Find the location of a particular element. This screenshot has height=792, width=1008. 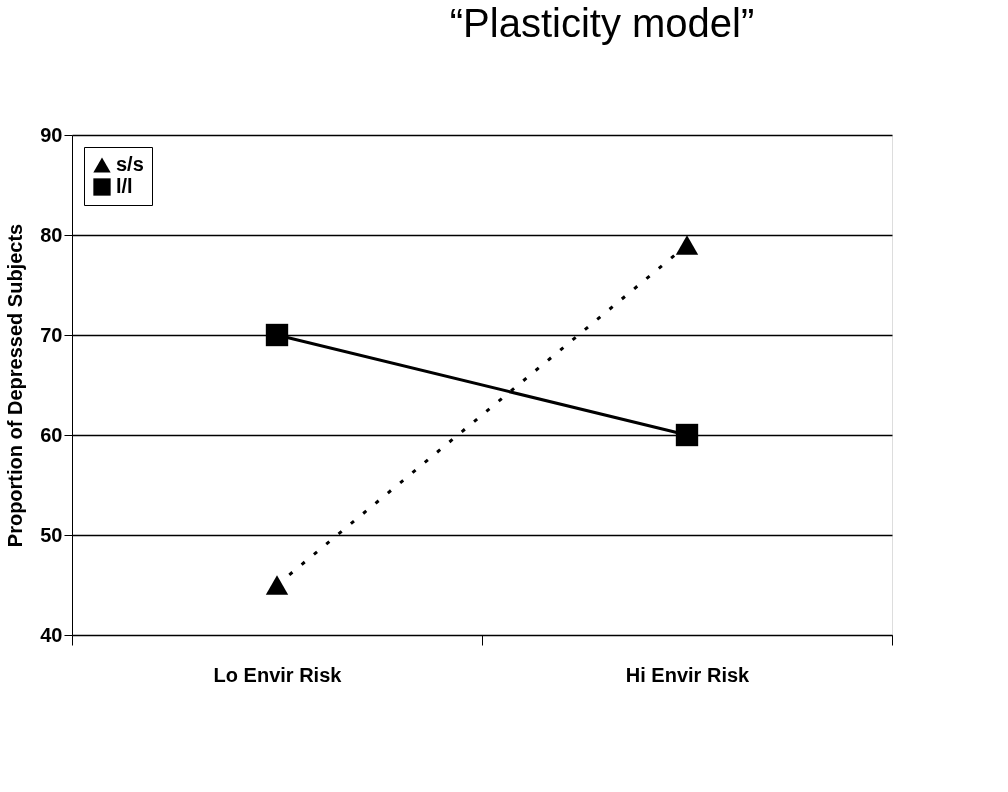

y-tick-label: 50 is located at coordinates (51, 534).